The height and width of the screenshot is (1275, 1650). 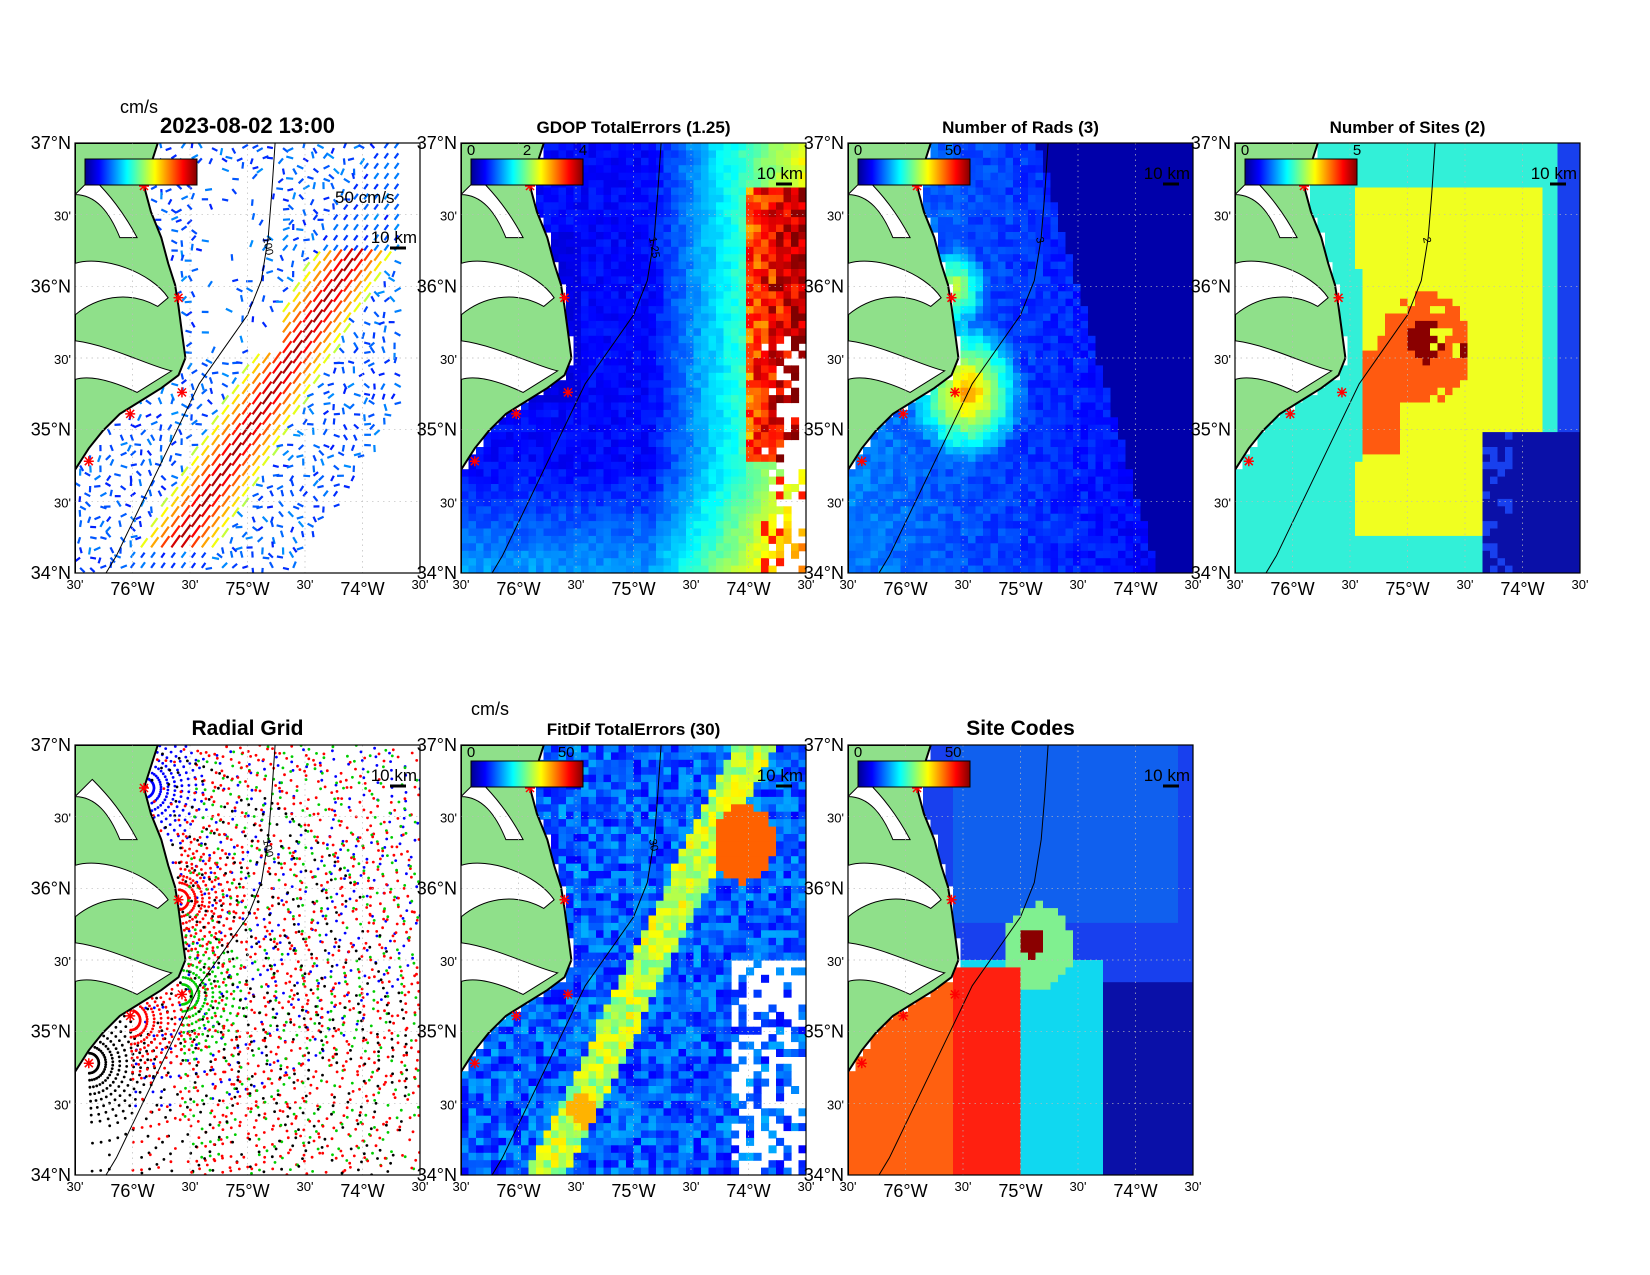 What do you see at coordinates (1357, 150) in the screenshot?
I see `colorbar-tick-label: 5` at bounding box center [1357, 150].